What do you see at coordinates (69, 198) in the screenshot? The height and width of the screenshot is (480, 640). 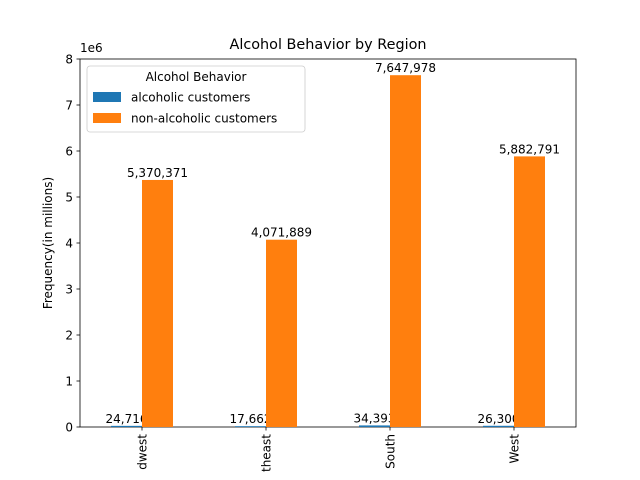 I see `y-tick-label: 5` at bounding box center [69, 198].